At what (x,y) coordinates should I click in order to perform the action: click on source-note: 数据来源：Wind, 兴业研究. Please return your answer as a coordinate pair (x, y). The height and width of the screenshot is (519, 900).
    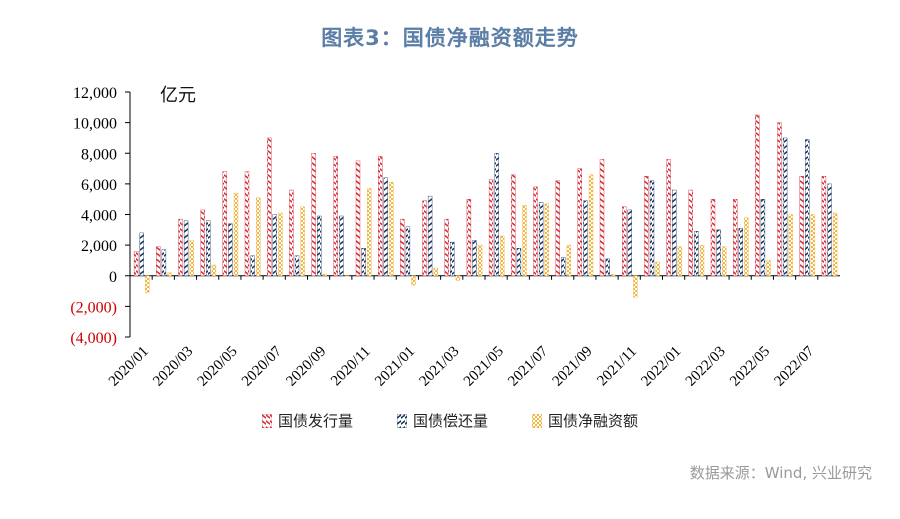
    Looking at the image, I should click on (780, 473).